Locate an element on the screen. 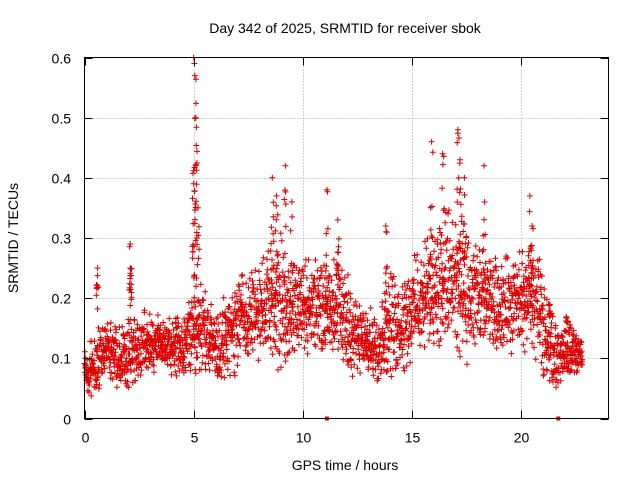 The height and width of the screenshot is (480, 640). y-tick-label: 0.5 is located at coordinates (62, 119).